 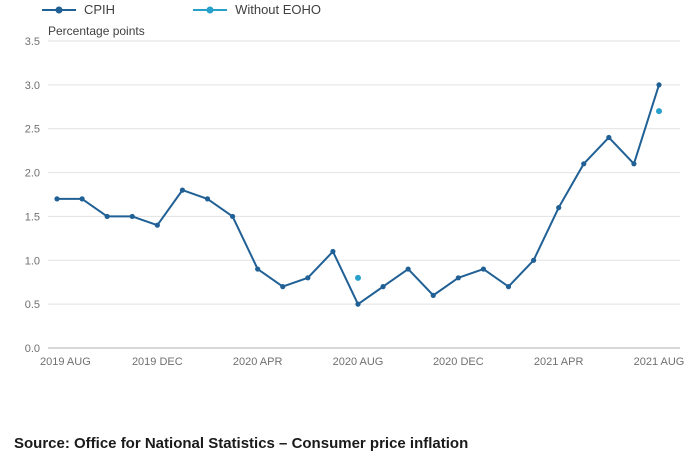 What do you see at coordinates (78, 9) in the screenshot?
I see `legend-item-cpih: CPIH` at bounding box center [78, 9].